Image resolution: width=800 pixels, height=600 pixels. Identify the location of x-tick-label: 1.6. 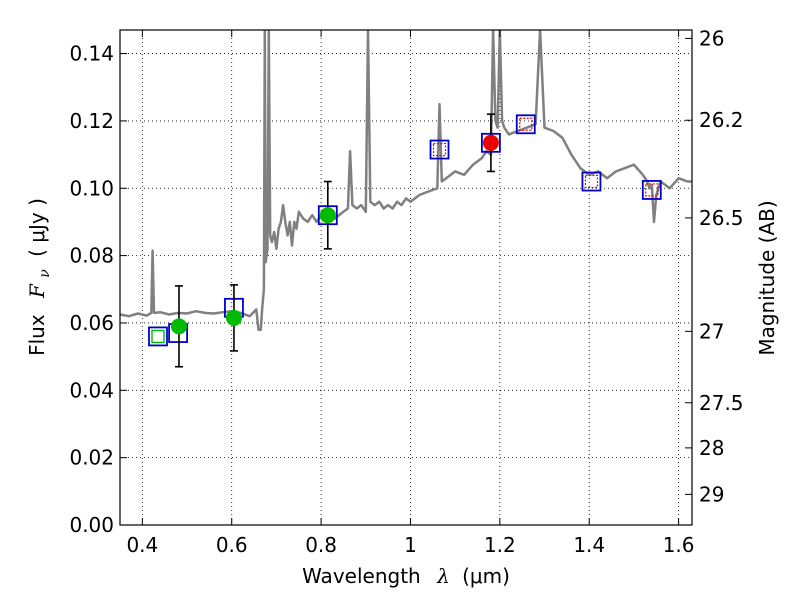
(679, 545).